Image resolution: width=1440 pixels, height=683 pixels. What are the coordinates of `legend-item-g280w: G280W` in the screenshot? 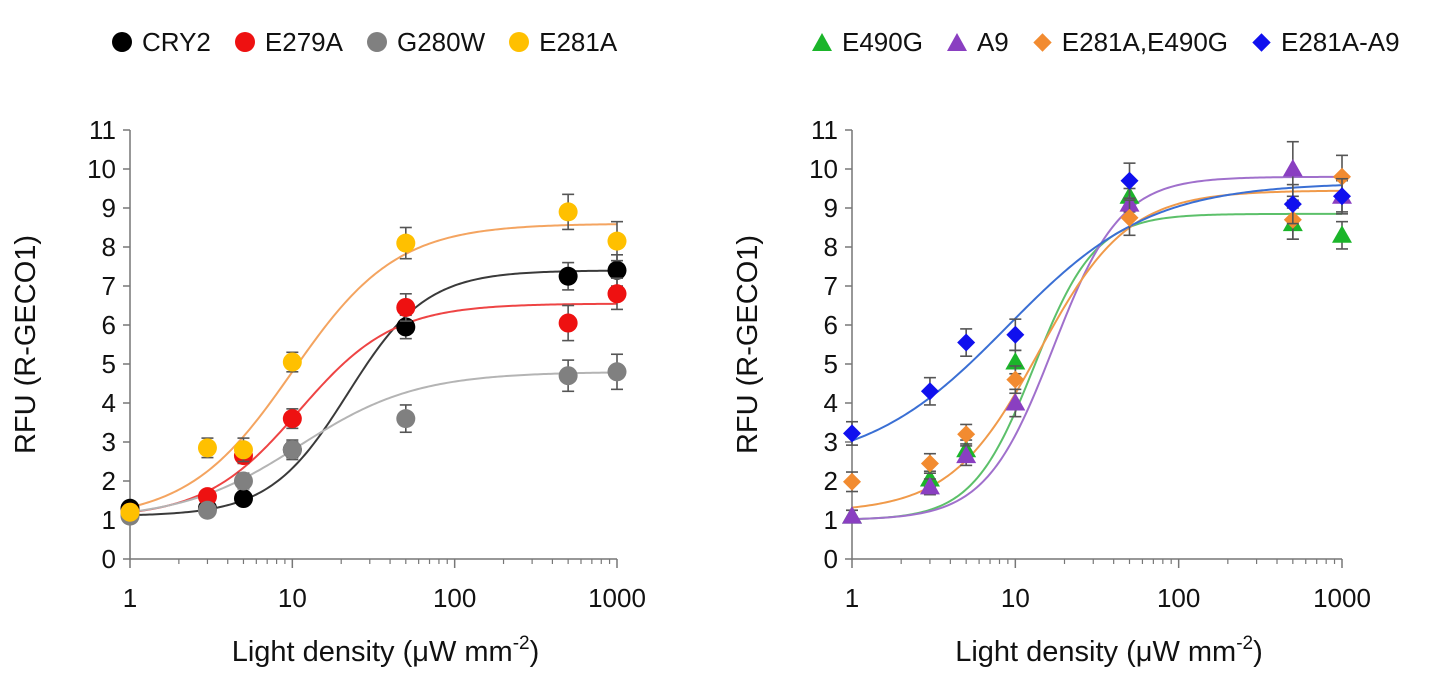 It's located at (426, 42).